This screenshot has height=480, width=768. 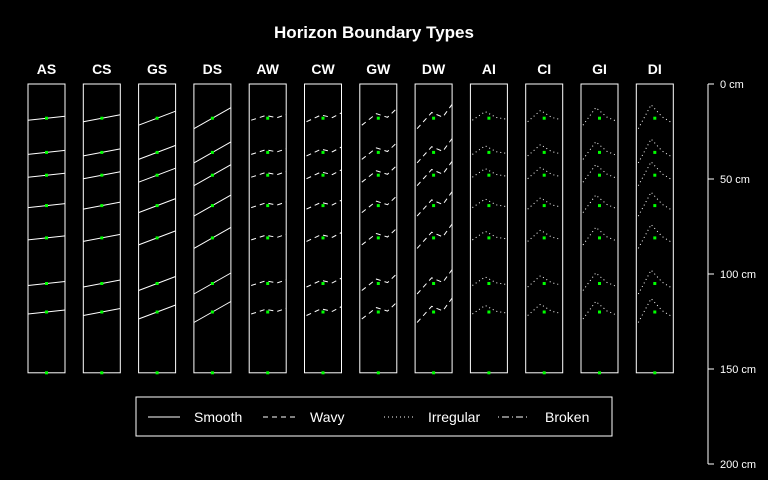 I want to click on y-tick-label: 100 cm, so click(x=738, y=275).